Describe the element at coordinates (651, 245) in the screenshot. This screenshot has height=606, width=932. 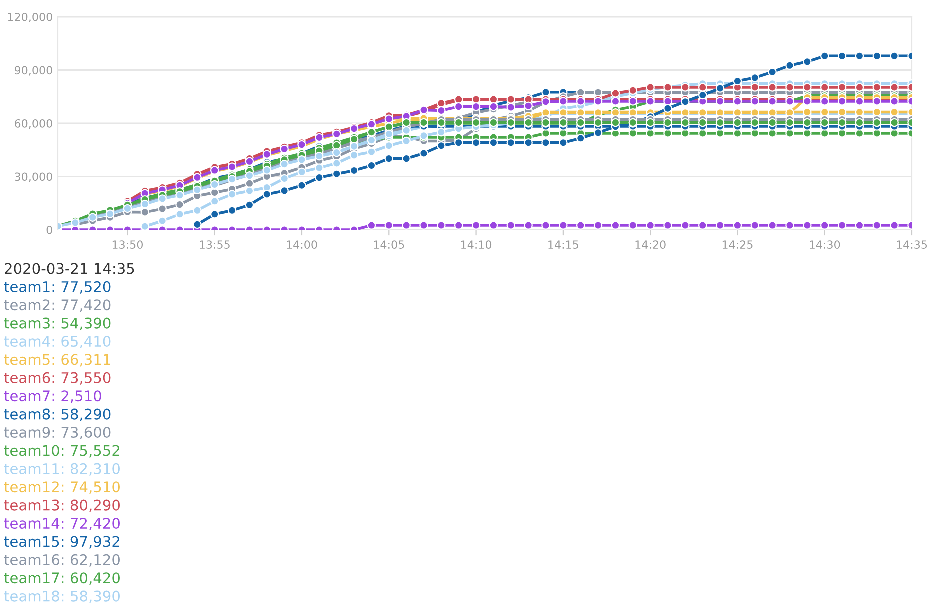
I see `x-tick-label: 14:20` at that location.